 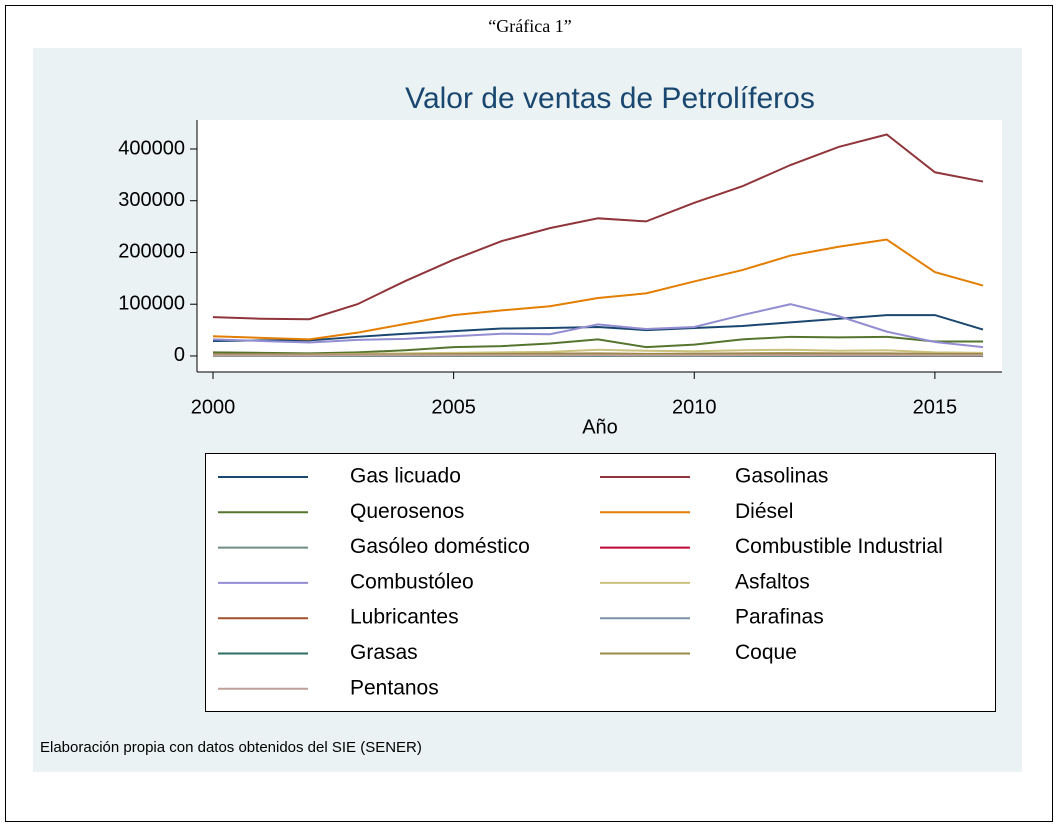 I want to click on legend-label: Asfaltos, so click(x=772, y=581).